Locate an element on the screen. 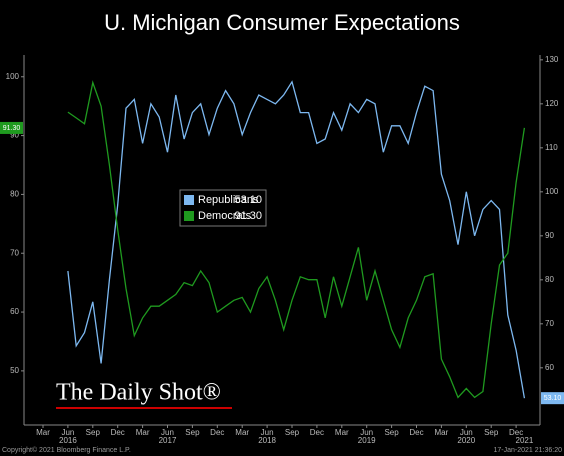 This screenshot has width=564, height=456. y2-tick-label: 60 is located at coordinates (549, 367).